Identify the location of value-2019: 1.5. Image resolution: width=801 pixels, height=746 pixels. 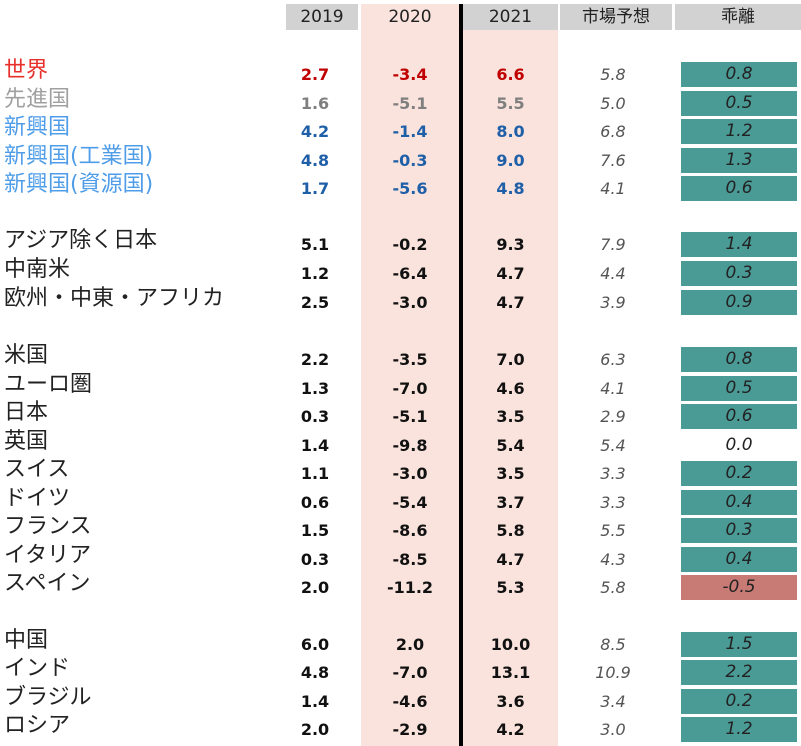
(315, 530).